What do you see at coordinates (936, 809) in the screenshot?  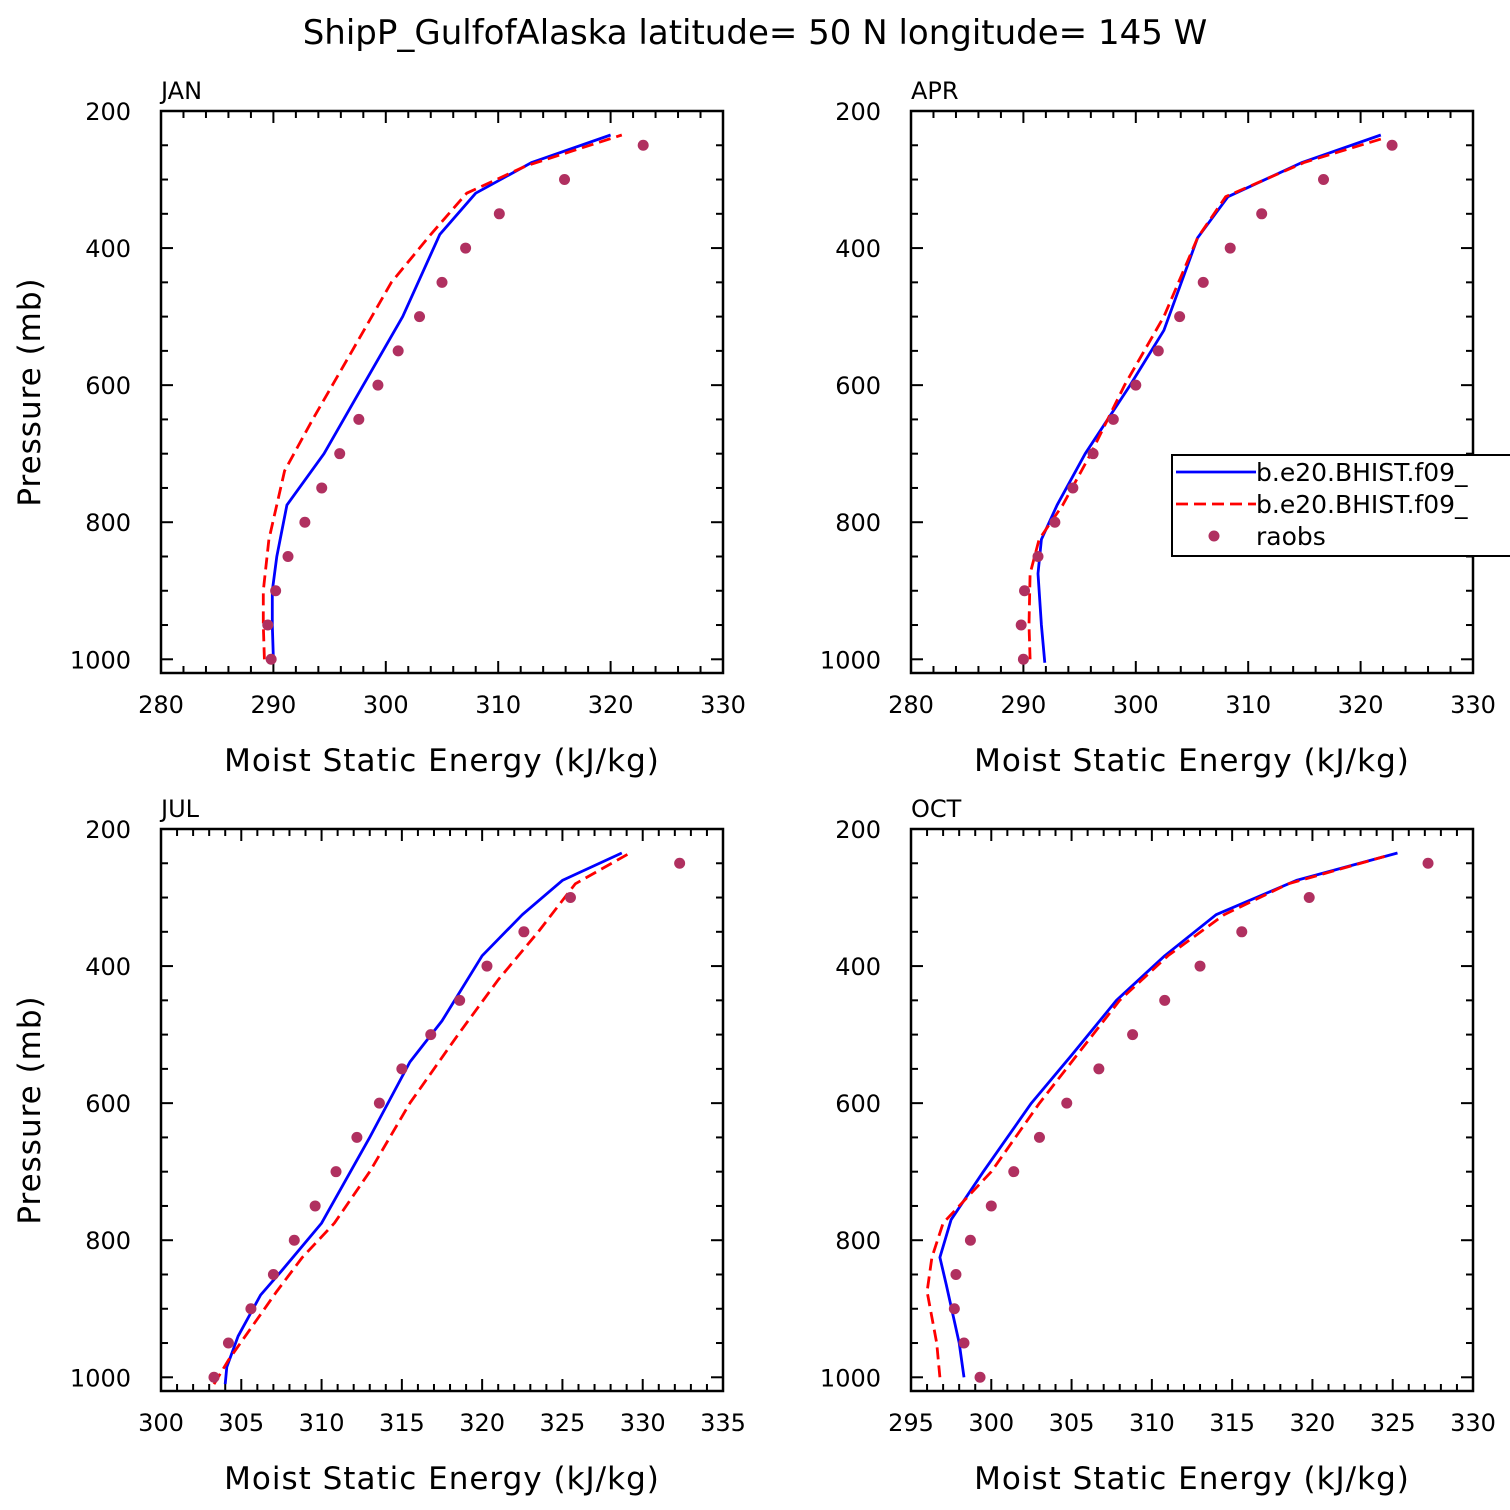 I see `panel-title-oct: OCT` at bounding box center [936, 809].